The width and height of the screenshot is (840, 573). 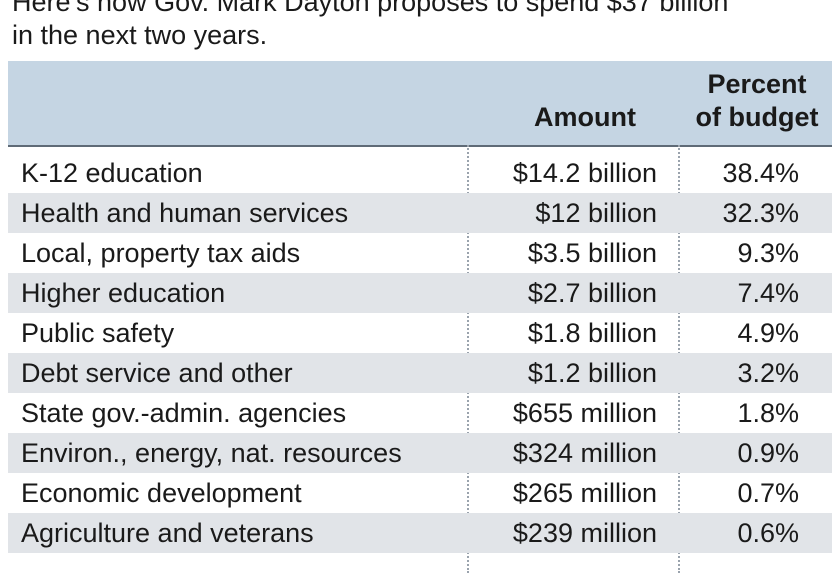 What do you see at coordinates (184, 413) in the screenshot?
I see `row-category: State gov.-admin. agencies` at bounding box center [184, 413].